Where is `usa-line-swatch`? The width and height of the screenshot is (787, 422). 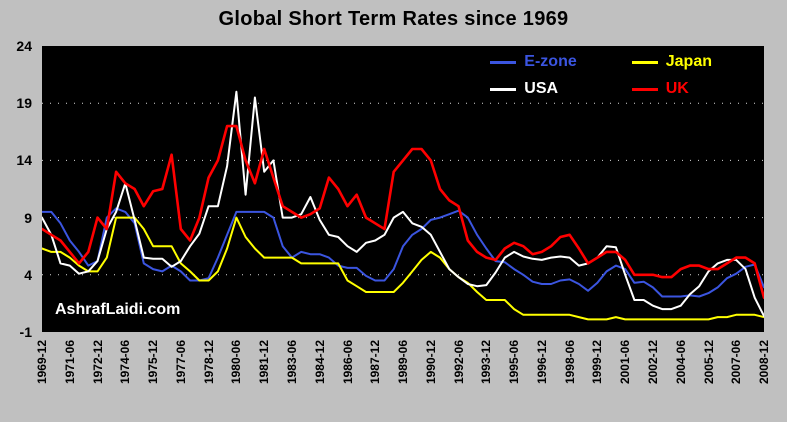 usa-line-swatch is located at coordinates (503, 89).